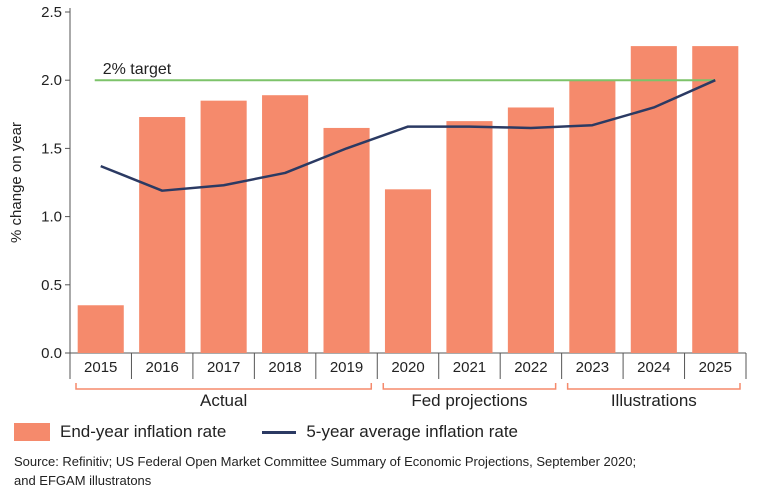  I want to click on bar-2022, so click(530, 230).